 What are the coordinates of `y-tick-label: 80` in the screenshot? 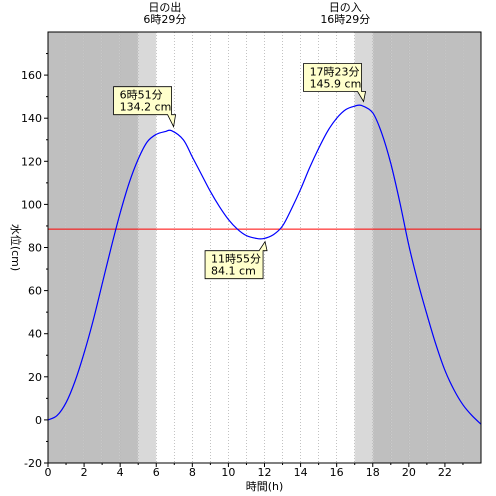 It's located at (35, 248).